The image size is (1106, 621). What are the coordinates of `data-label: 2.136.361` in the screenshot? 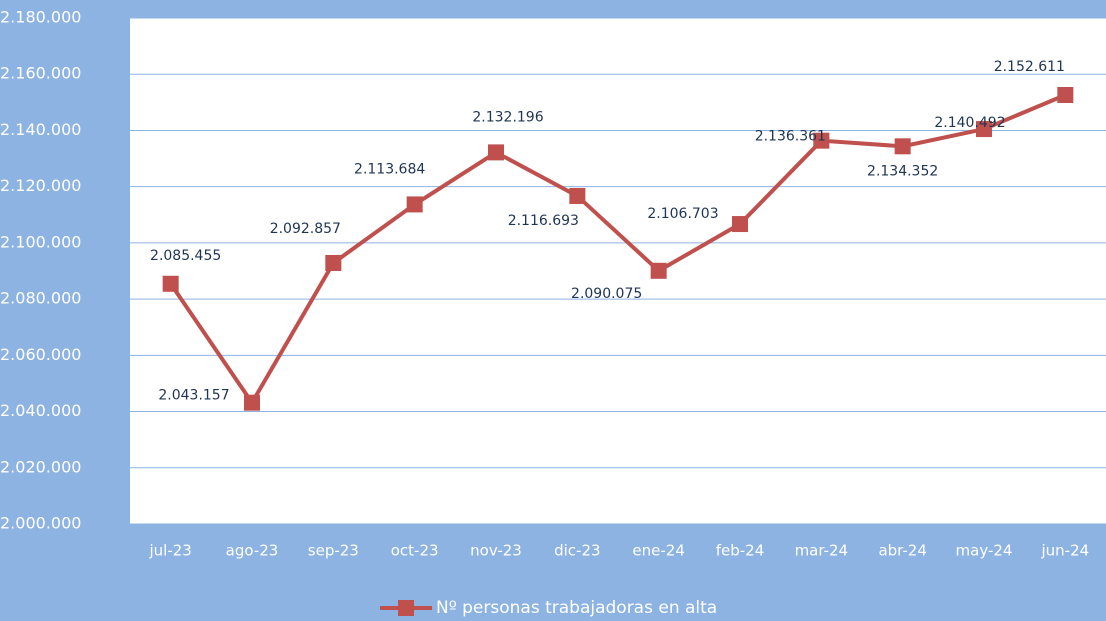 It's located at (790, 137).